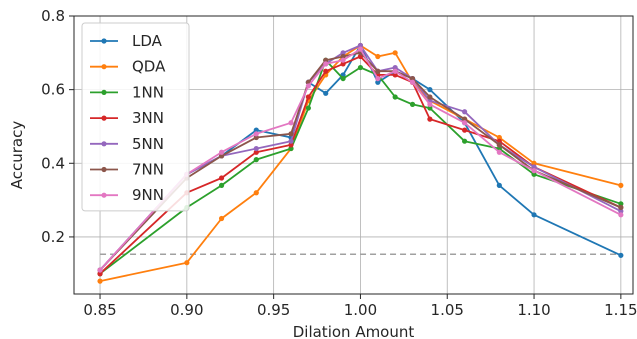 The width and height of the screenshot is (637, 339). Describe the element at coordinates (99, 310) in the screenshot. I see `x-tick-label: 0.85` at that location.